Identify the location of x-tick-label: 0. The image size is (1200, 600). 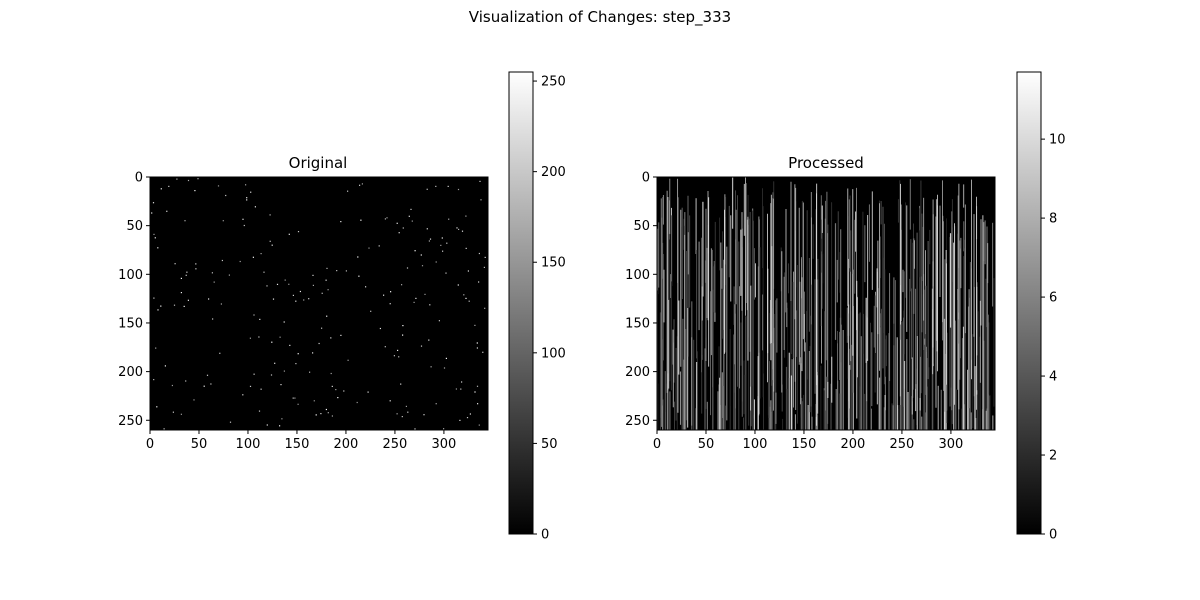
(657, 444).